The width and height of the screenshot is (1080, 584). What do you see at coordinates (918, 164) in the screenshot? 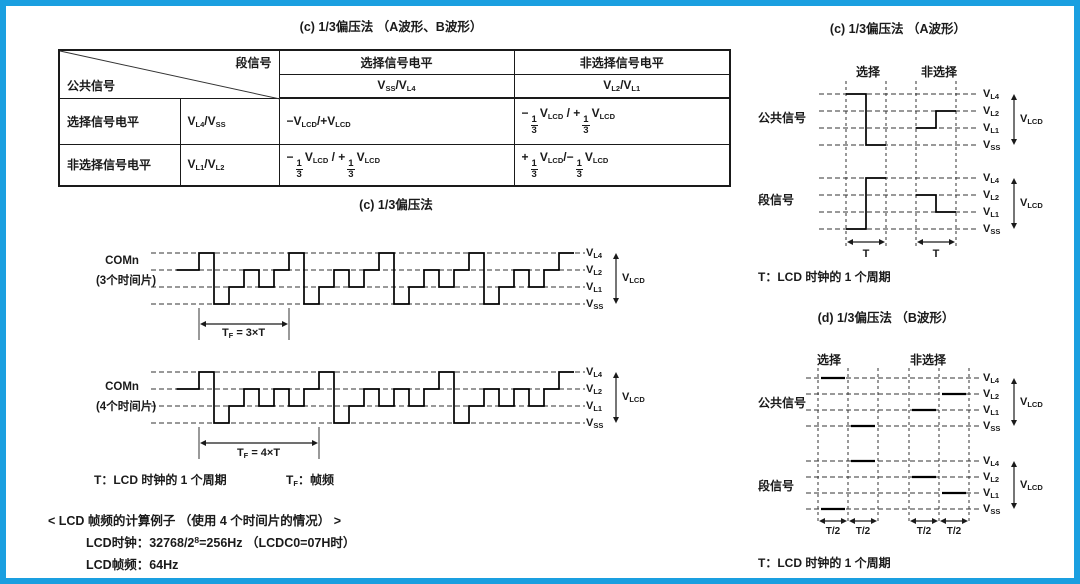
I see `panel-a-waveform` at bounding box center [918, 164].